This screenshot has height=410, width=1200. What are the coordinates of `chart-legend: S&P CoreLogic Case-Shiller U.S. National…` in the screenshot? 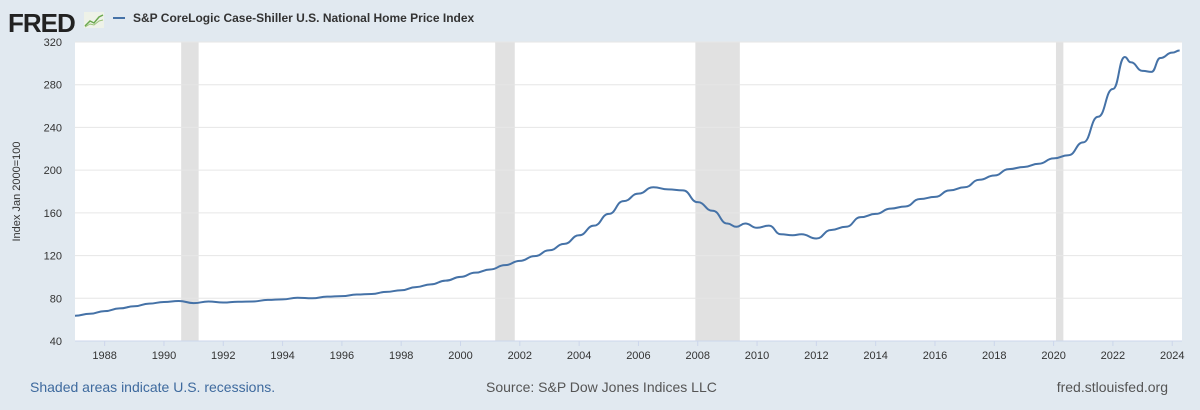 It's located at (293, 18).